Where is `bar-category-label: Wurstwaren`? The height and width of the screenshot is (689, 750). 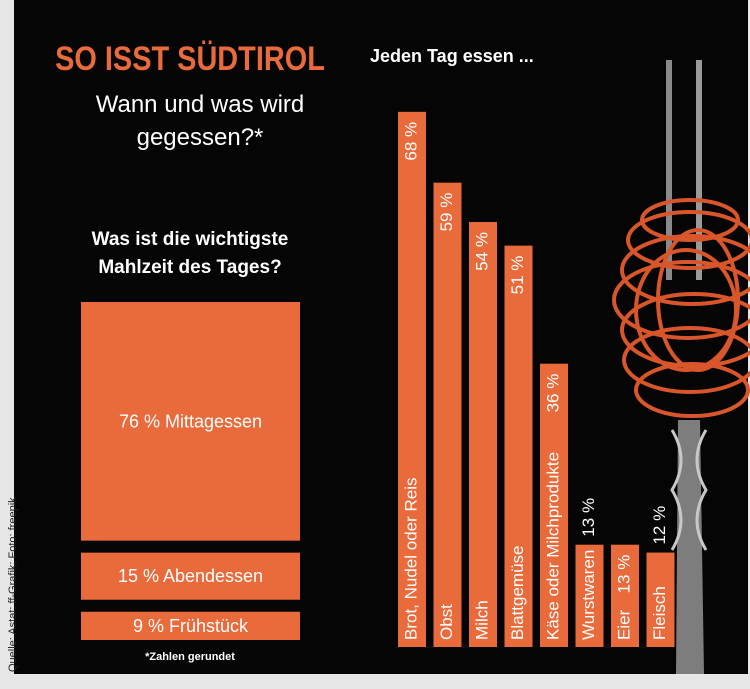
bar-category-label: Wurstwaren is located at coordinates (588, 595).